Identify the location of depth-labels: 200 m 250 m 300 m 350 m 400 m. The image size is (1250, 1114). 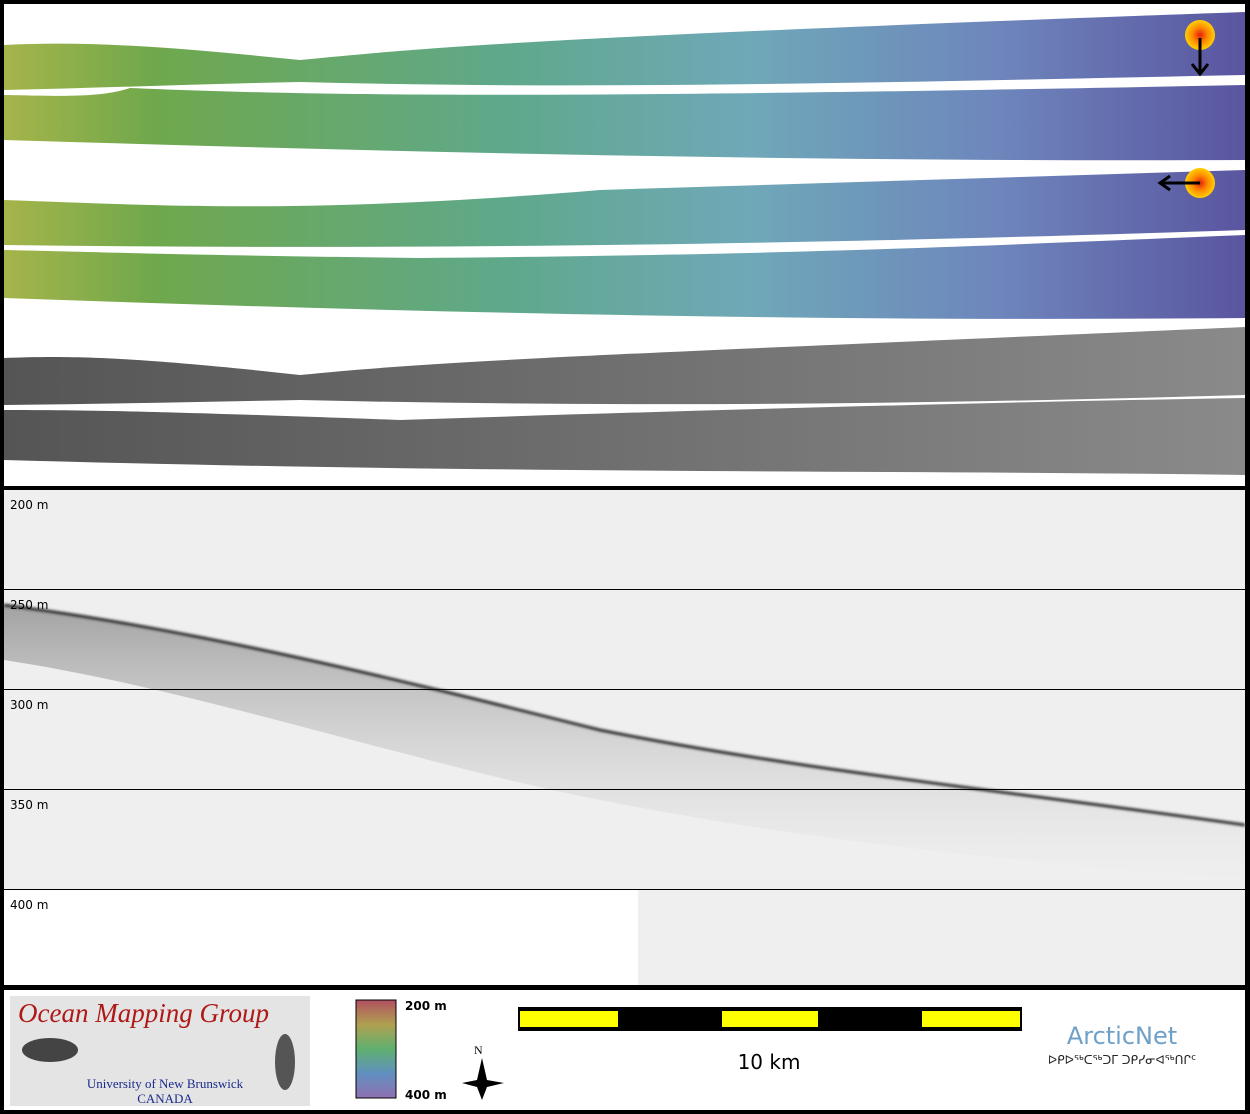
(29, 705).